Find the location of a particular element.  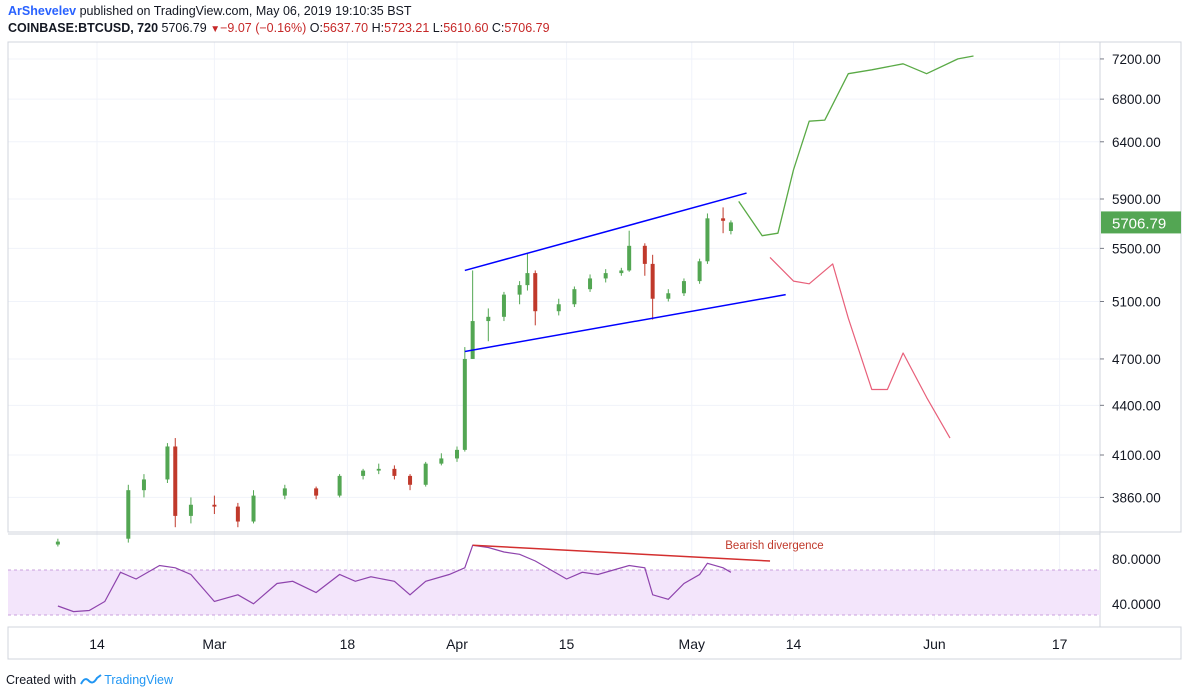

rsi-tick-label: 80.0000 is located at coordinates (1136, 559).